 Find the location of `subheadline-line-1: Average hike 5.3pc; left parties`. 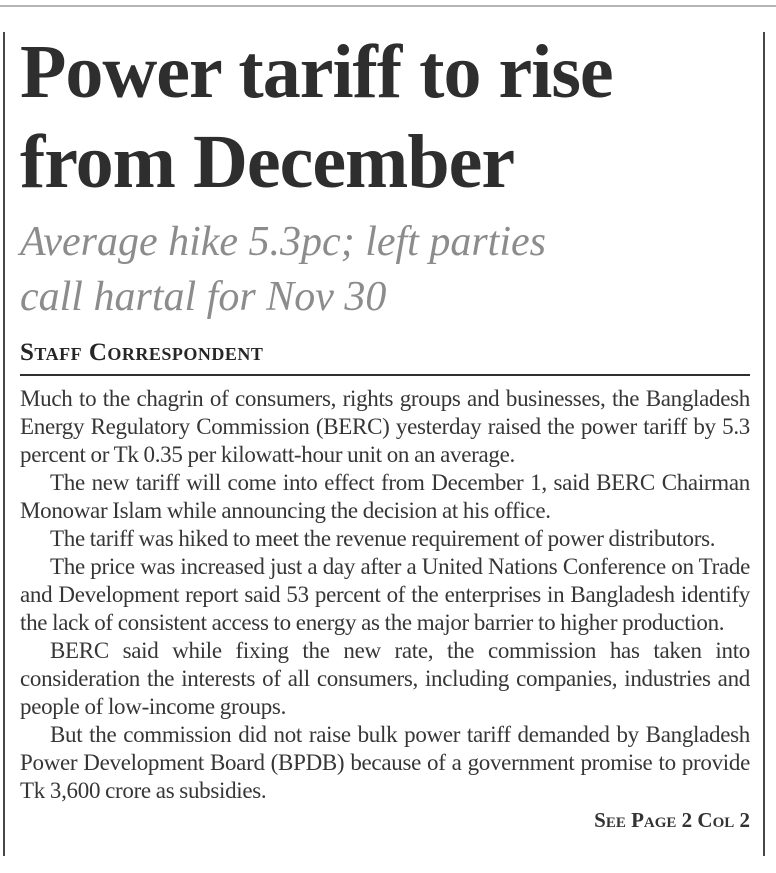

subheadline-line-1: Average hike 5.3pc; left parties is located at coordinates (283, 242).